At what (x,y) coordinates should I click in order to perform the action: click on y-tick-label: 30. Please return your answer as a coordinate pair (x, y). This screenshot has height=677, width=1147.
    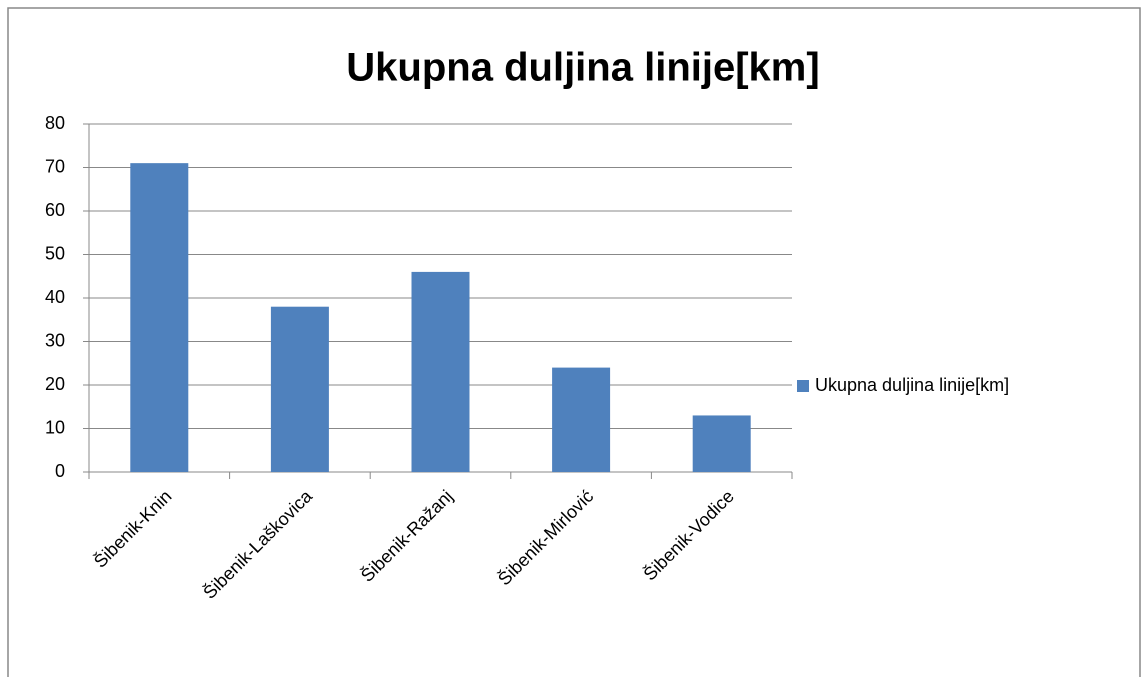
    Looking at the image, I should click on (55, 340).